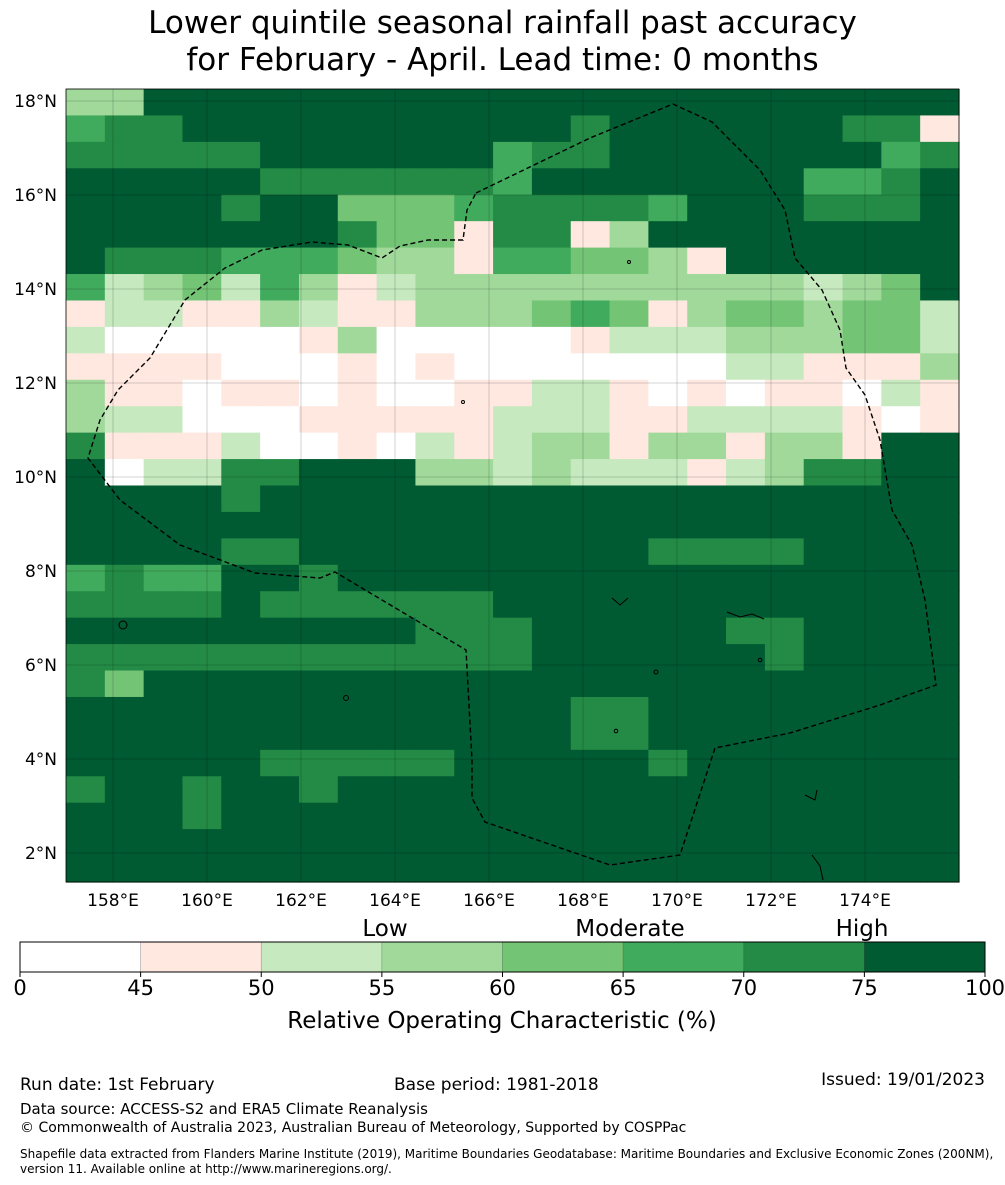 The height and width of the screenshot is (1185, 1005). I want to click on latitude-tick-label: 8°N, so click(41, 572).